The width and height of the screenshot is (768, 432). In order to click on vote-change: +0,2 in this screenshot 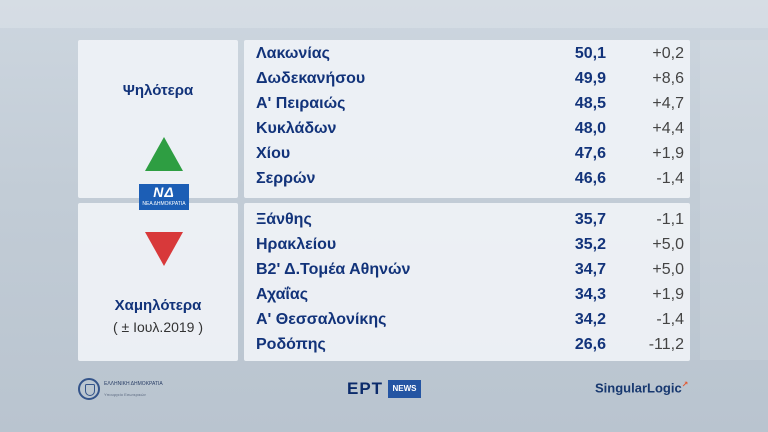, I will do `click(668, 53)`.